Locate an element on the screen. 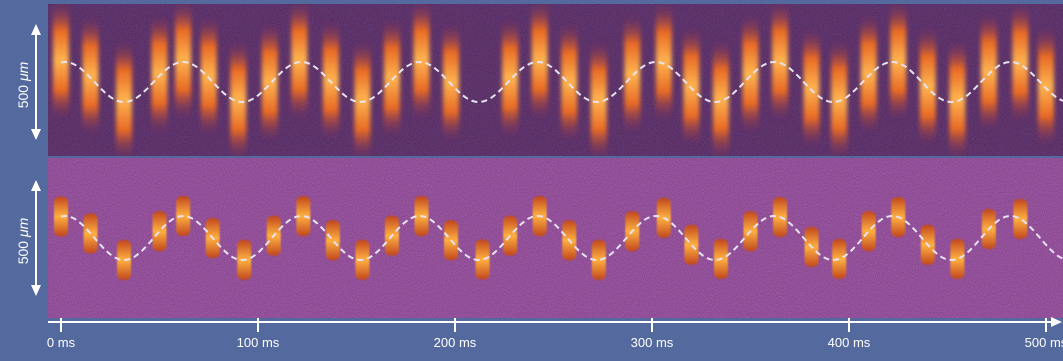 This screenshot has width=1063, height=361. top-scale-bar is located at coordinates (36, 82).